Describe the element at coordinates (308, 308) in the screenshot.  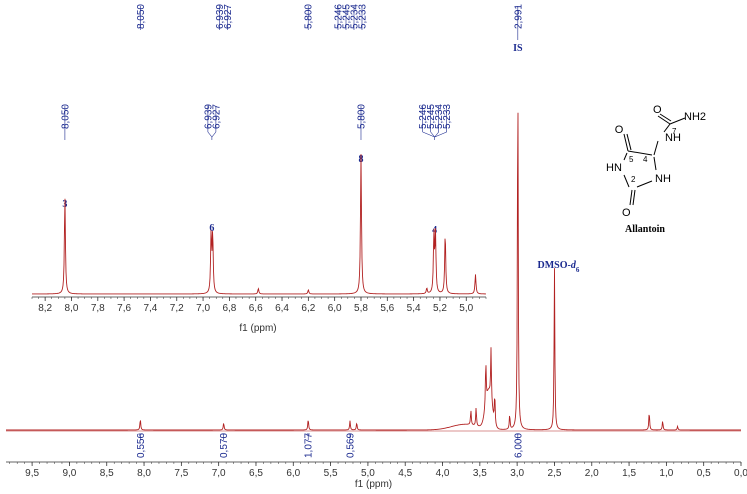
I see `inset-tick-label: 6,2` at that location.